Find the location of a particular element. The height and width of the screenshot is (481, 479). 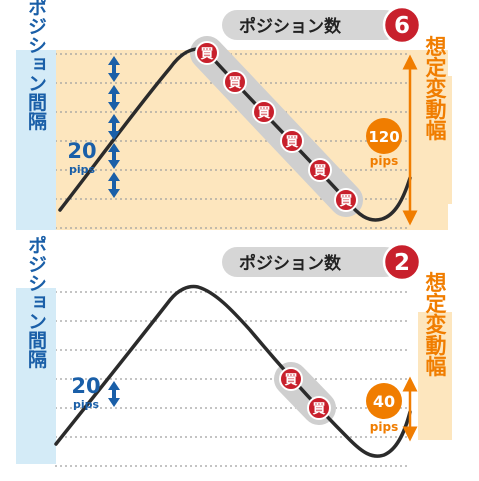

bottom-fluctuation-circle is located at coordinates (384, 401).